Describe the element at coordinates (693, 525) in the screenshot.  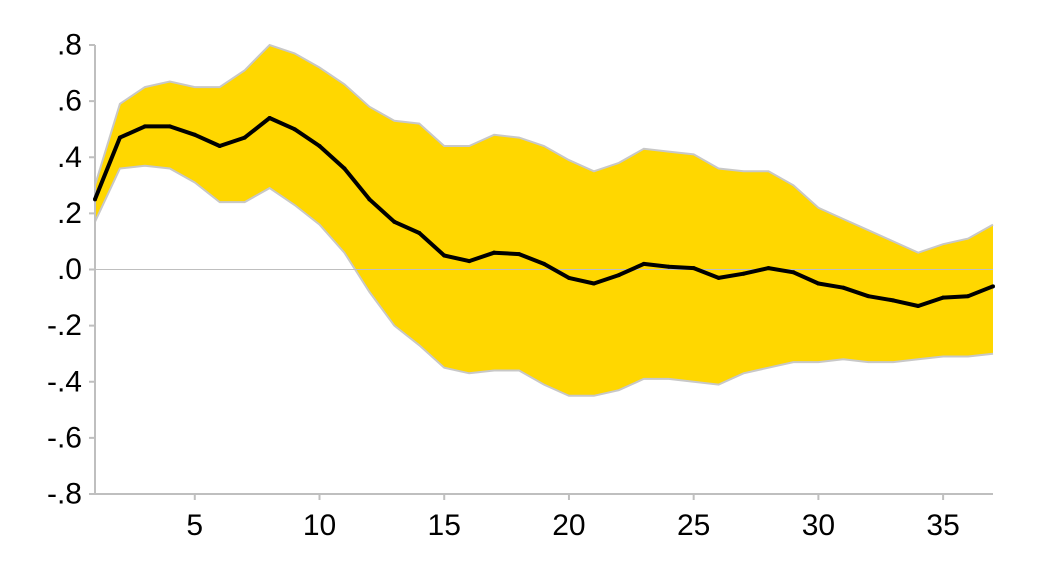
I see `x-tick-label: 25` at that location.